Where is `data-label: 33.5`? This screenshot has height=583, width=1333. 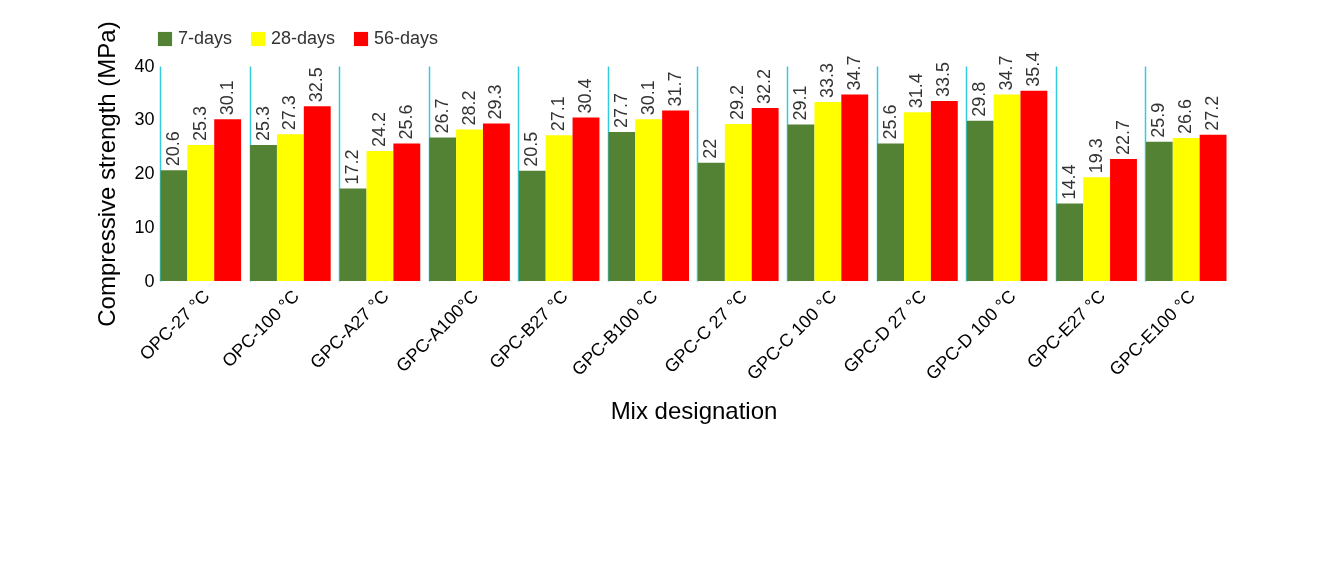
data-label: 33.5 is located at coordinates (943, 79).